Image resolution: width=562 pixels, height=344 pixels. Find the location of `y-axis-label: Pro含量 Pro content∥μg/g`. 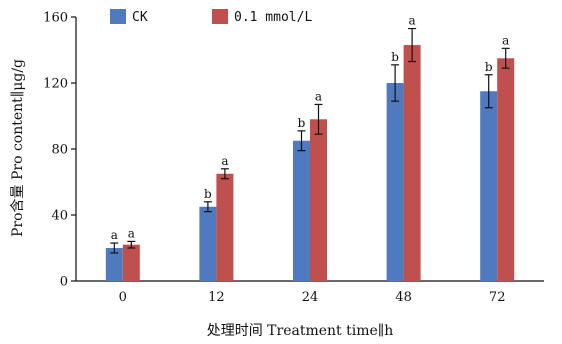

y-axis-label: Pro含量 Pro content∥μg/g is located at coordinates (18, 148).